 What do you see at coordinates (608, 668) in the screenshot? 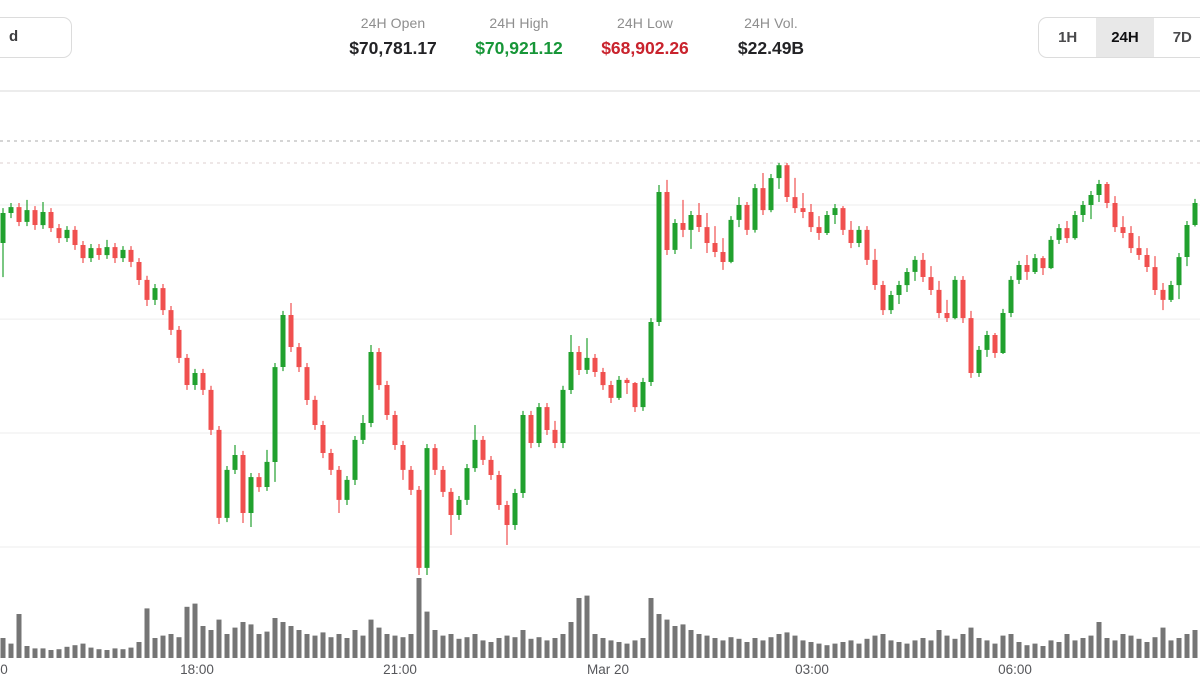
I see `x-axis-label: Mar 20` at bounding box center [608, 668].